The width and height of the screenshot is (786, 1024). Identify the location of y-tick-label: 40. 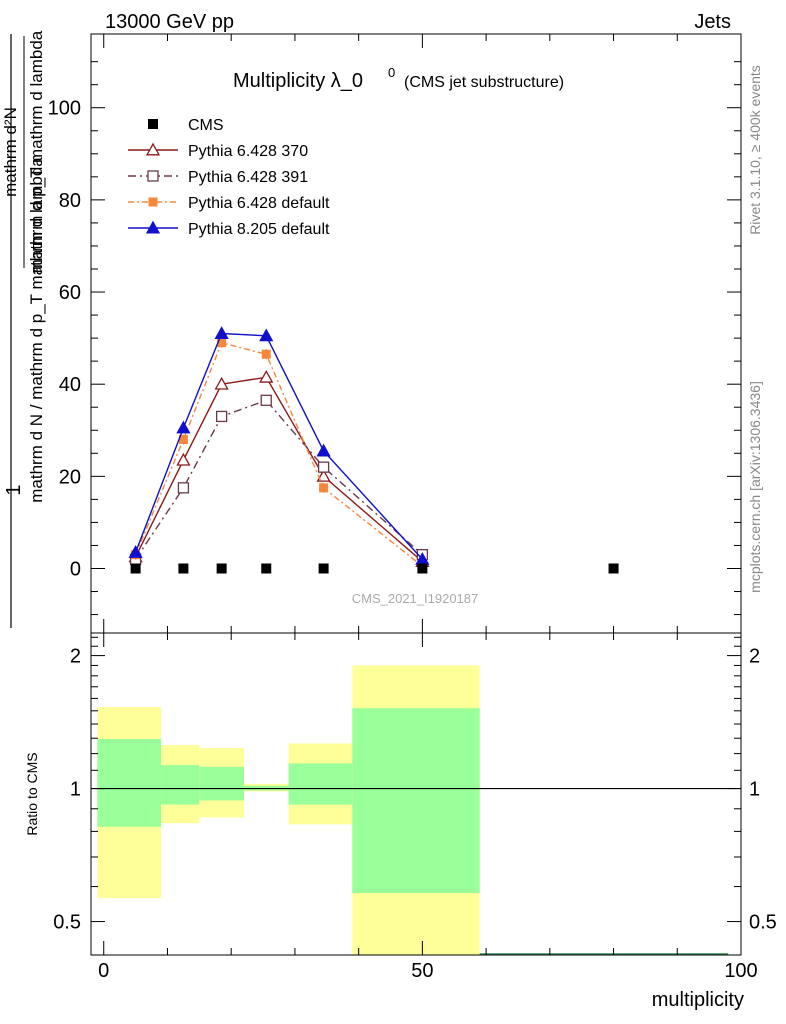
(70, 385).